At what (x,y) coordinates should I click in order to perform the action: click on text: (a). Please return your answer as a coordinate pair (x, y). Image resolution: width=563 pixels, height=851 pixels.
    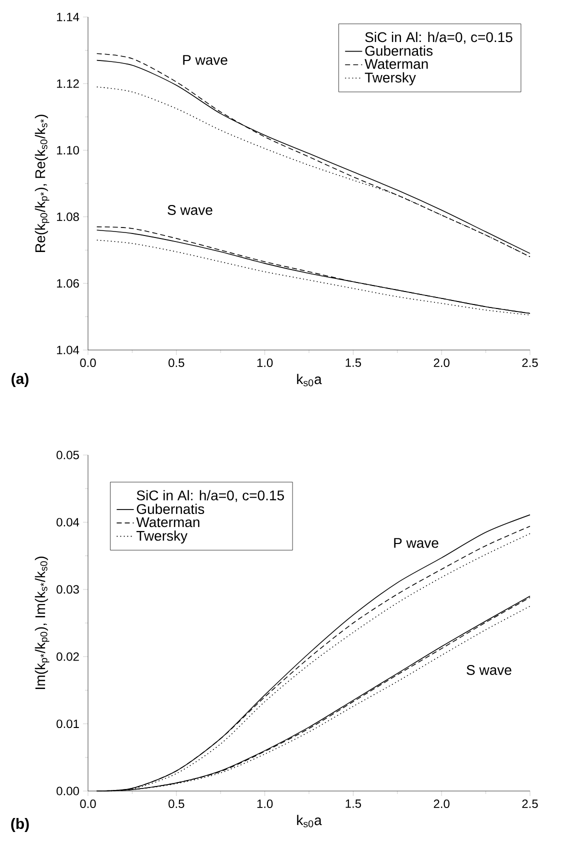
    Looking at the image, I should click on (20, 380).